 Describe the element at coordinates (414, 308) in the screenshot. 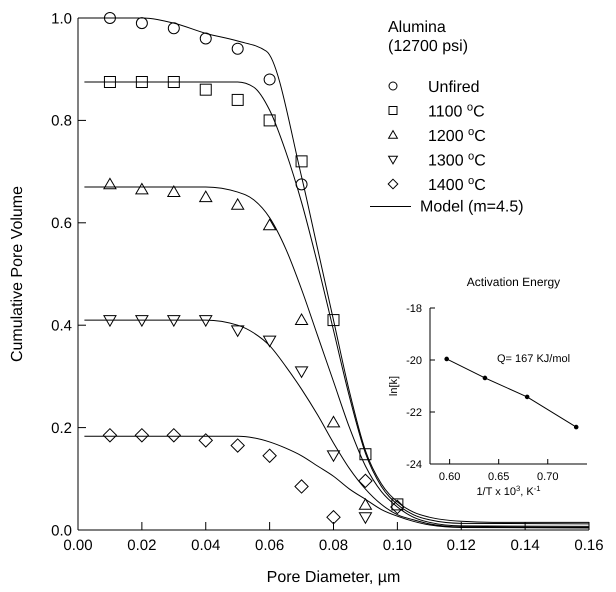

I see `y-tick-label: -18` at that location.